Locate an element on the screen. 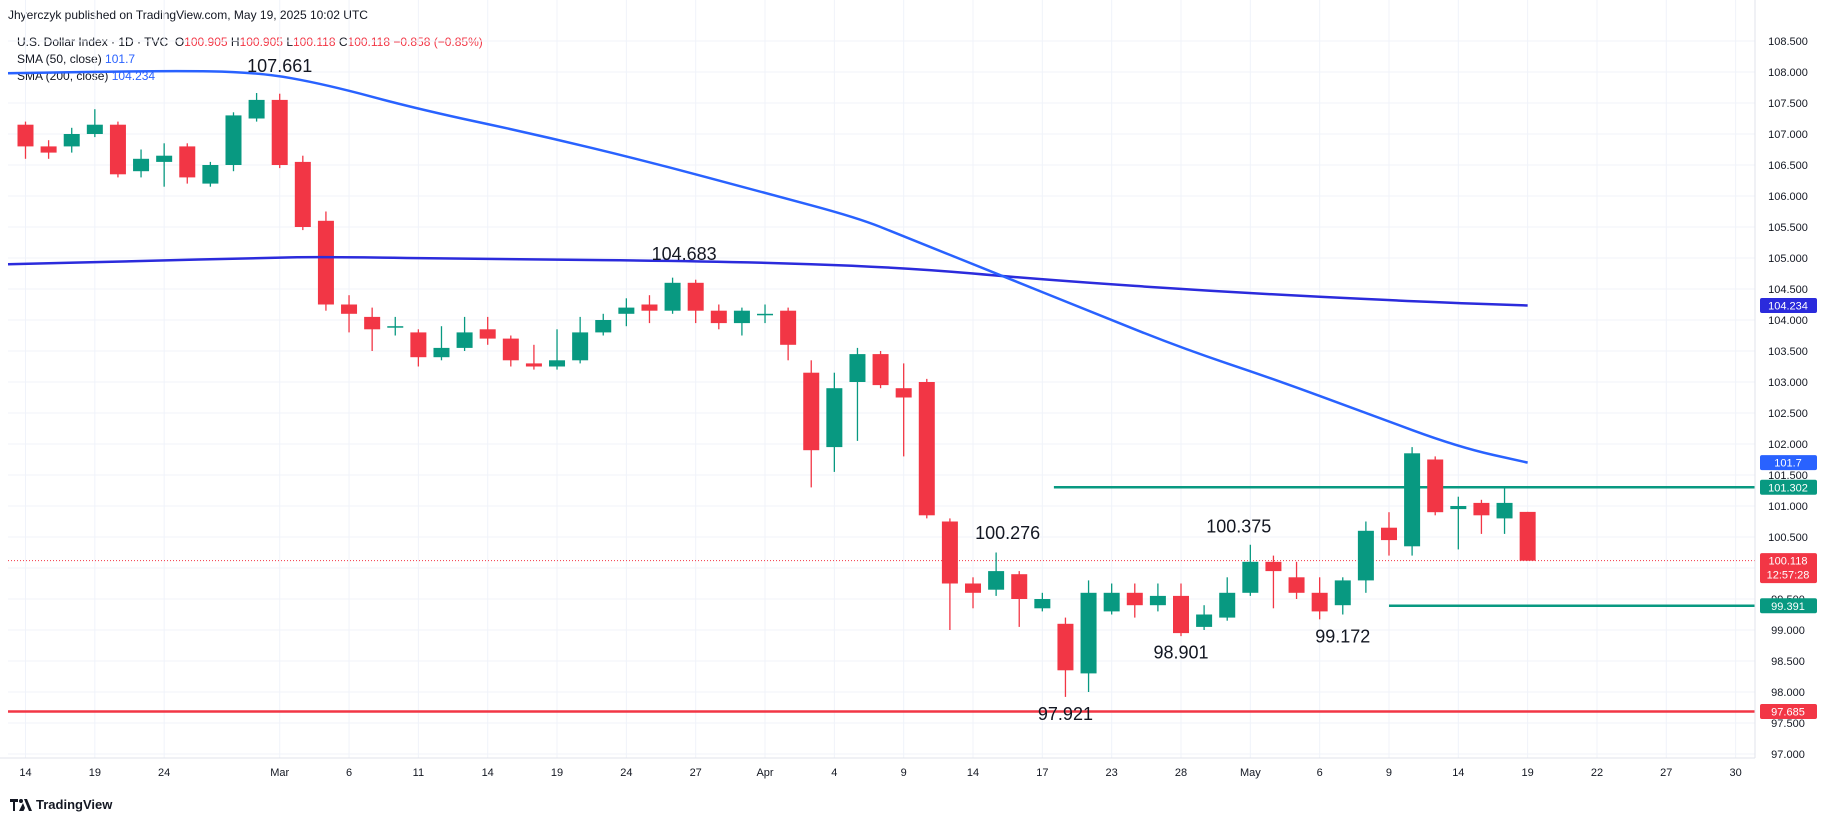 The image size is (1835, 820). price-tick-label: 107.000 is located at coordinates (1788, 135).